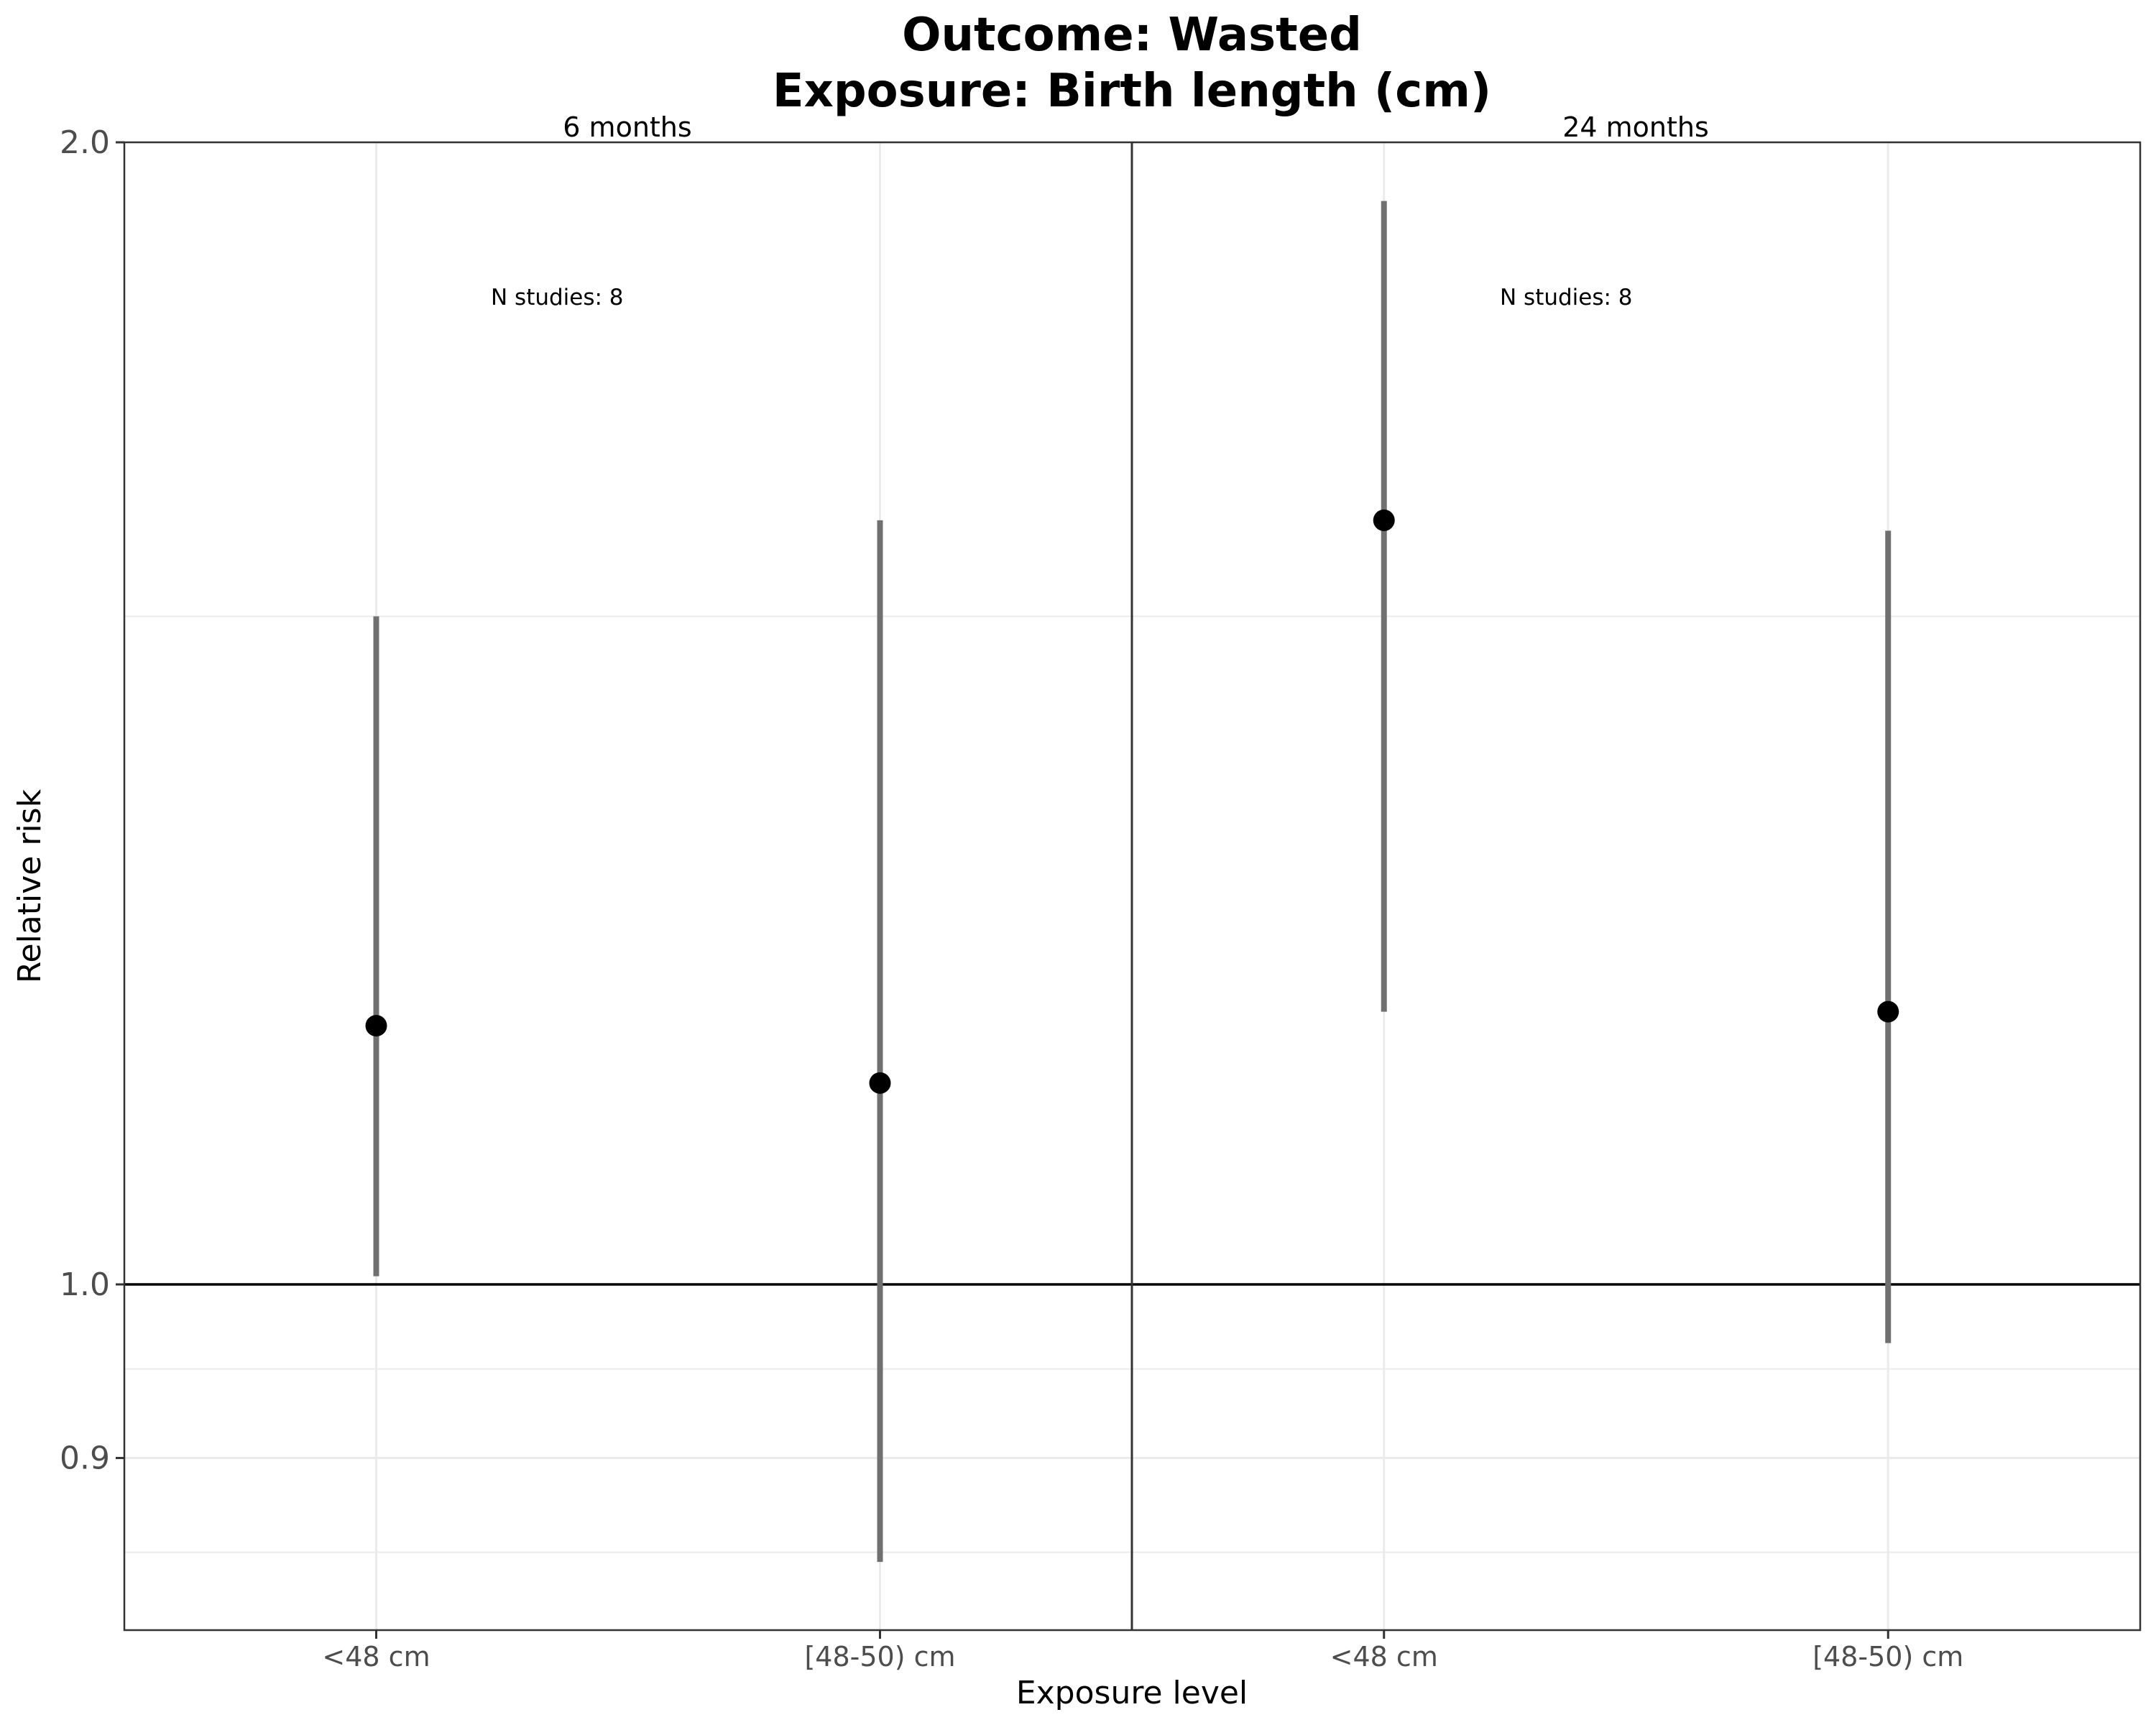  What do you see at coordinates (85, 1458) in the screenshot?
I see `y-tick-label: 0.9` at bounding box center [85, 1458].